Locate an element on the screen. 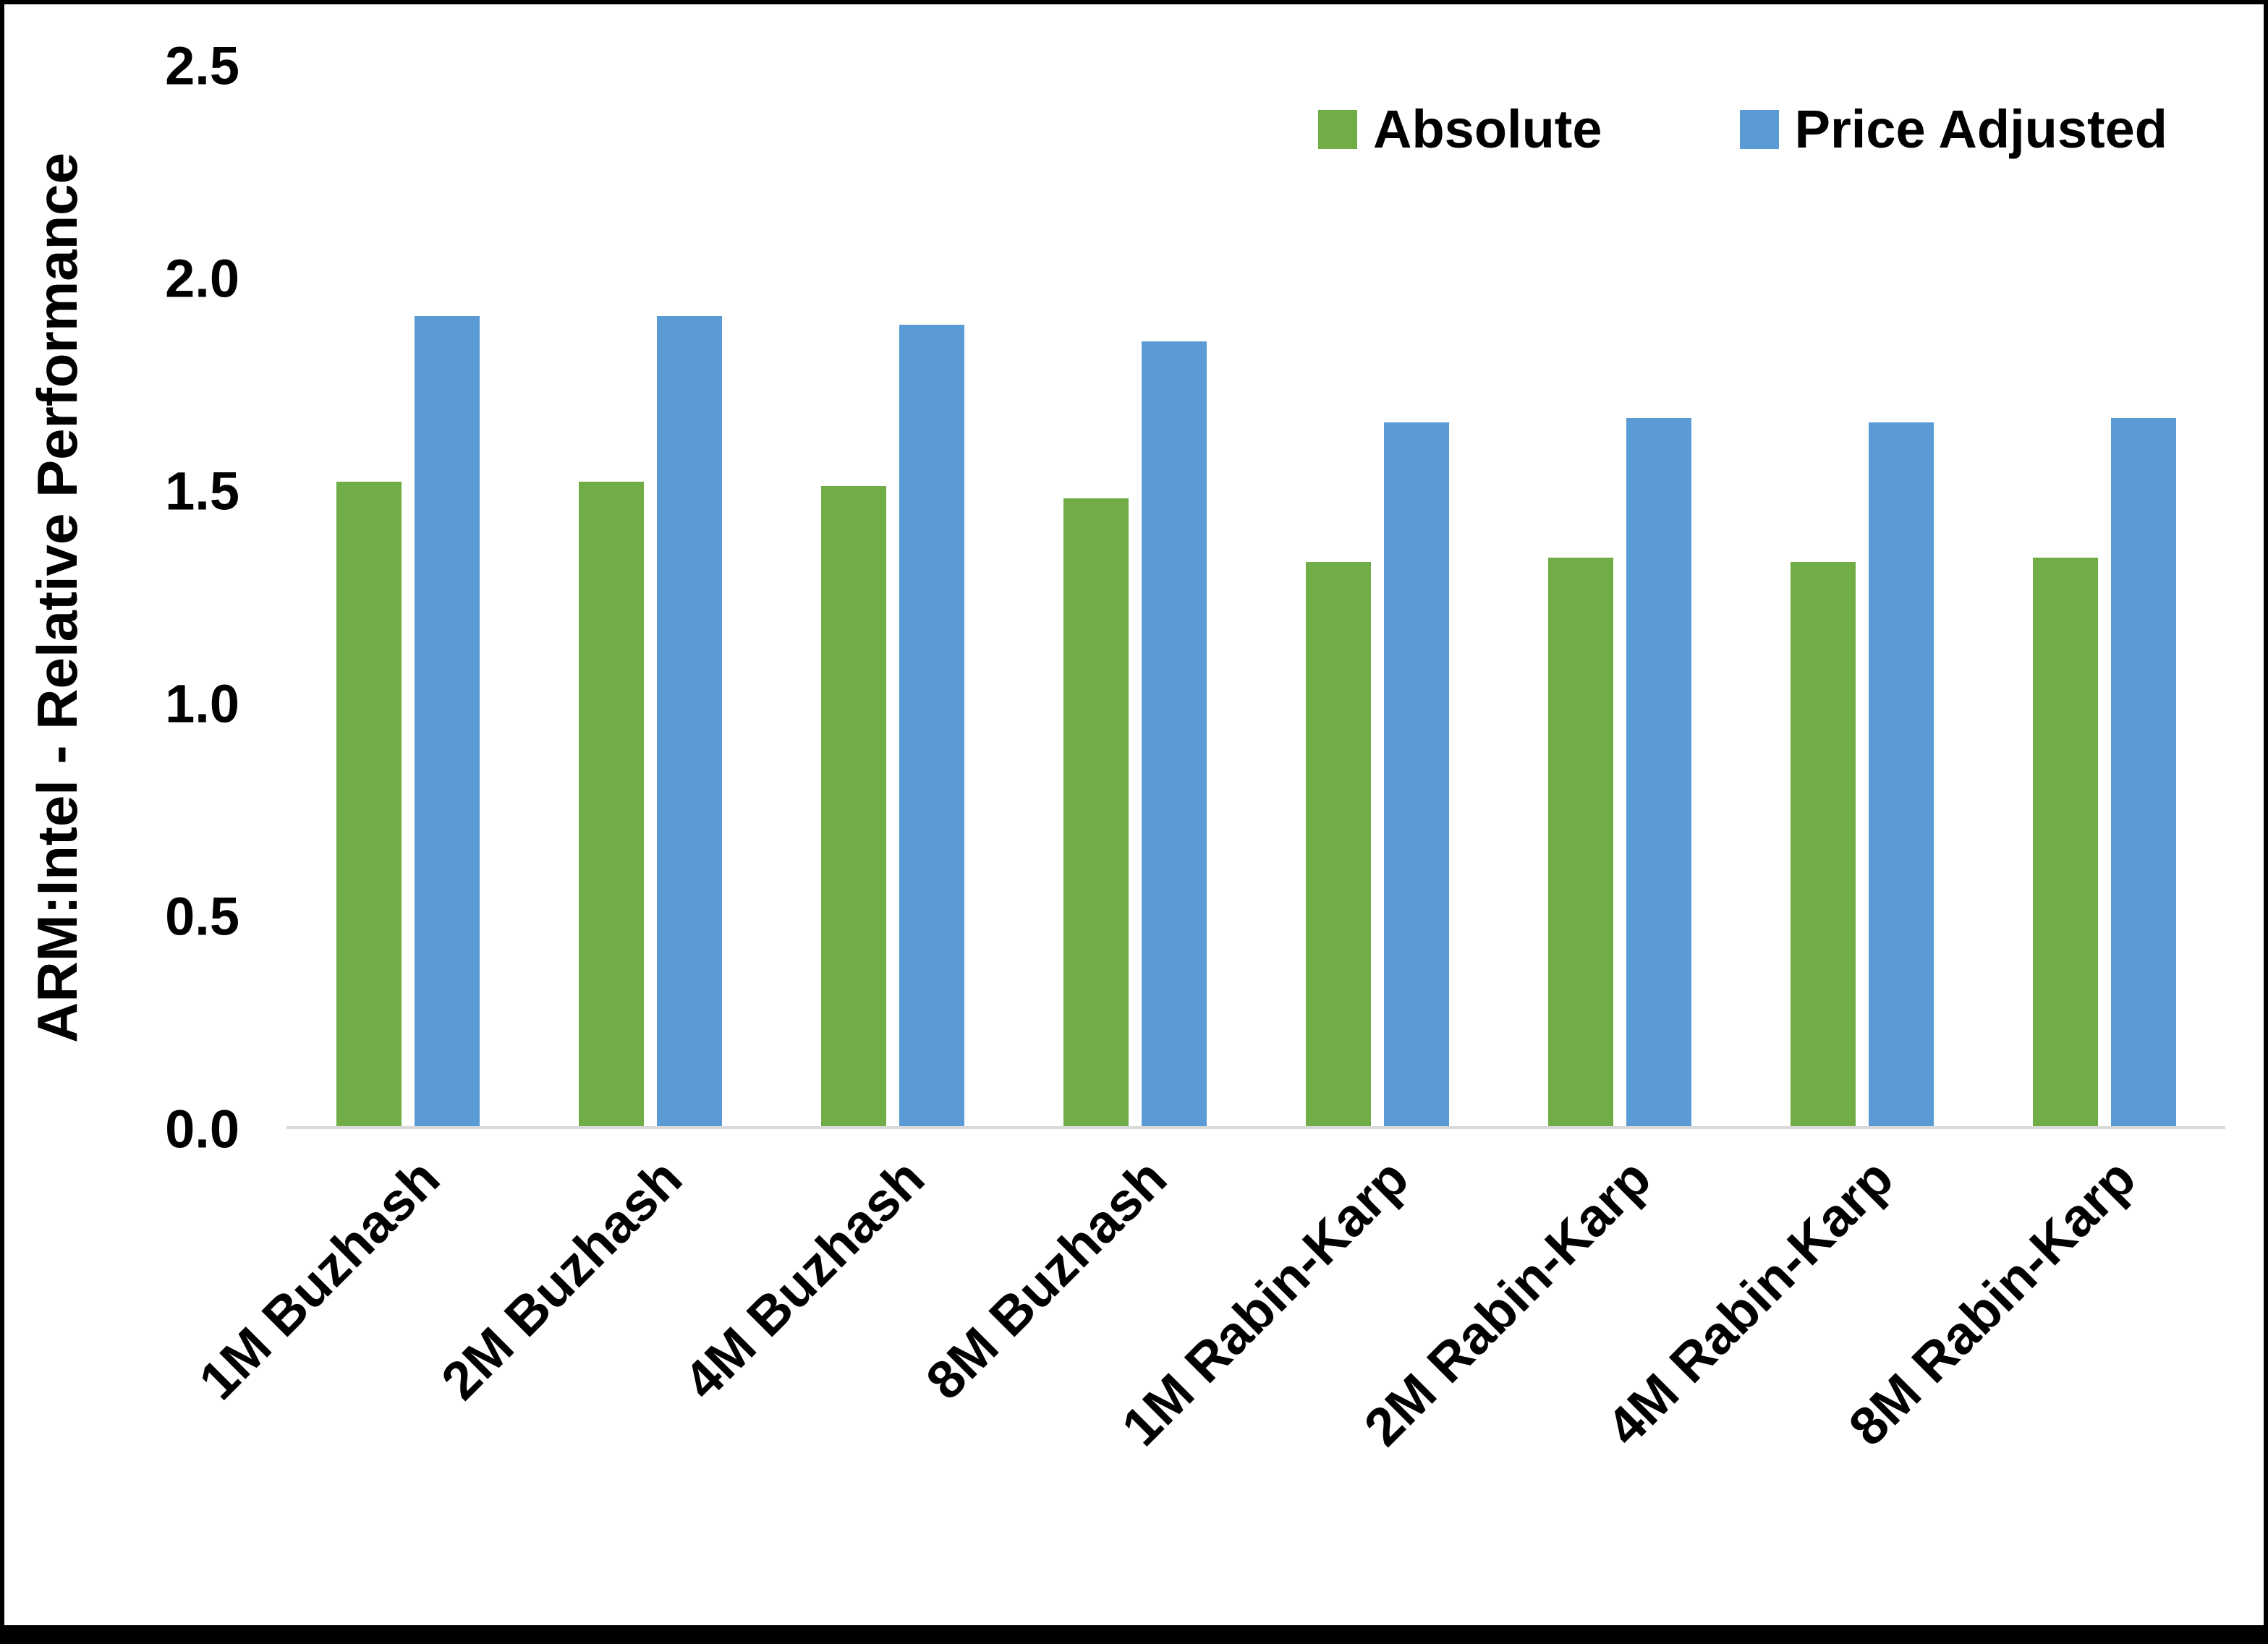 The height and width of the screenshot is (1644, 2268). legend-label: Absolute is located at coordinates (1487, 129).